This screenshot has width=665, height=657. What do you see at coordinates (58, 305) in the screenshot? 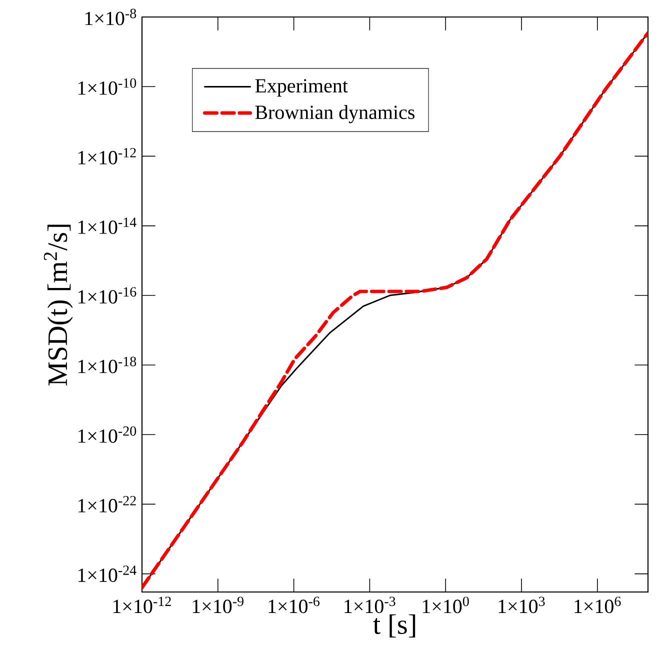
I see `y-axis-title: MSD(t) [m$^{2}$/s]` at bounding box center [58, 305].